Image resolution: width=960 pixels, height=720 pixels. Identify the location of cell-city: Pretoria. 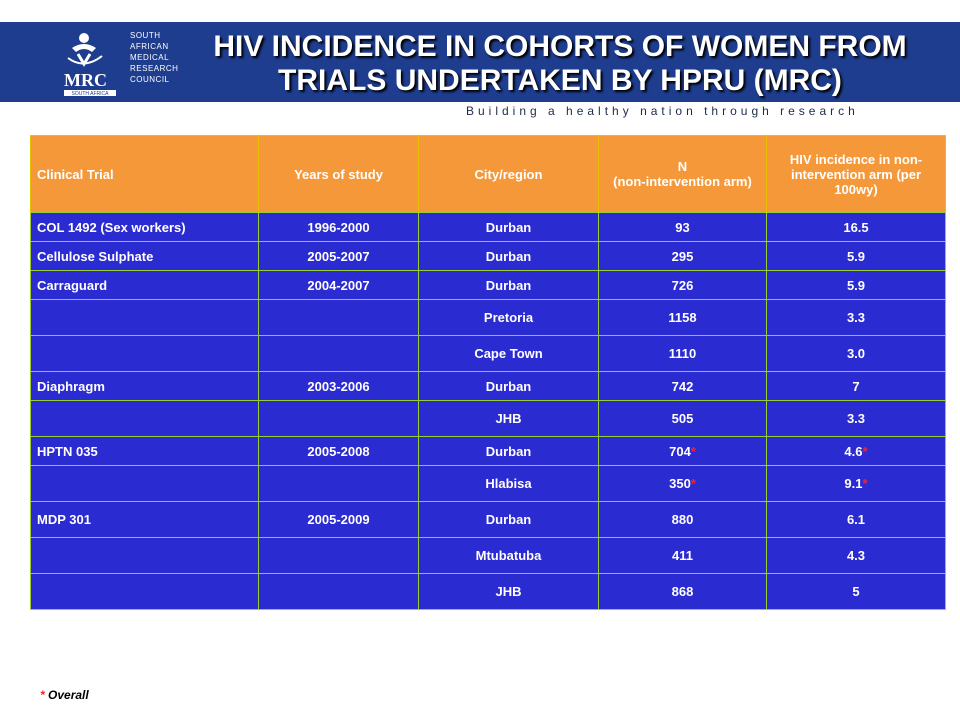
(508, 317).